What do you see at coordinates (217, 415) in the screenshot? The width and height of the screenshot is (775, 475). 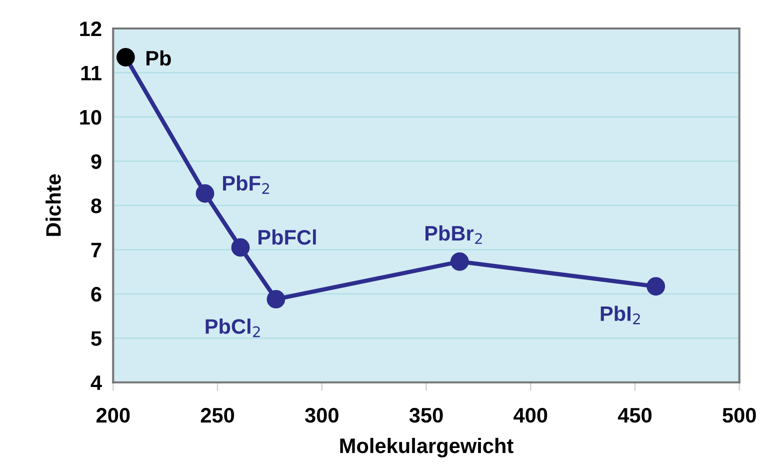 I see `x-tick-label: 250` at bounding box center [217, 415].